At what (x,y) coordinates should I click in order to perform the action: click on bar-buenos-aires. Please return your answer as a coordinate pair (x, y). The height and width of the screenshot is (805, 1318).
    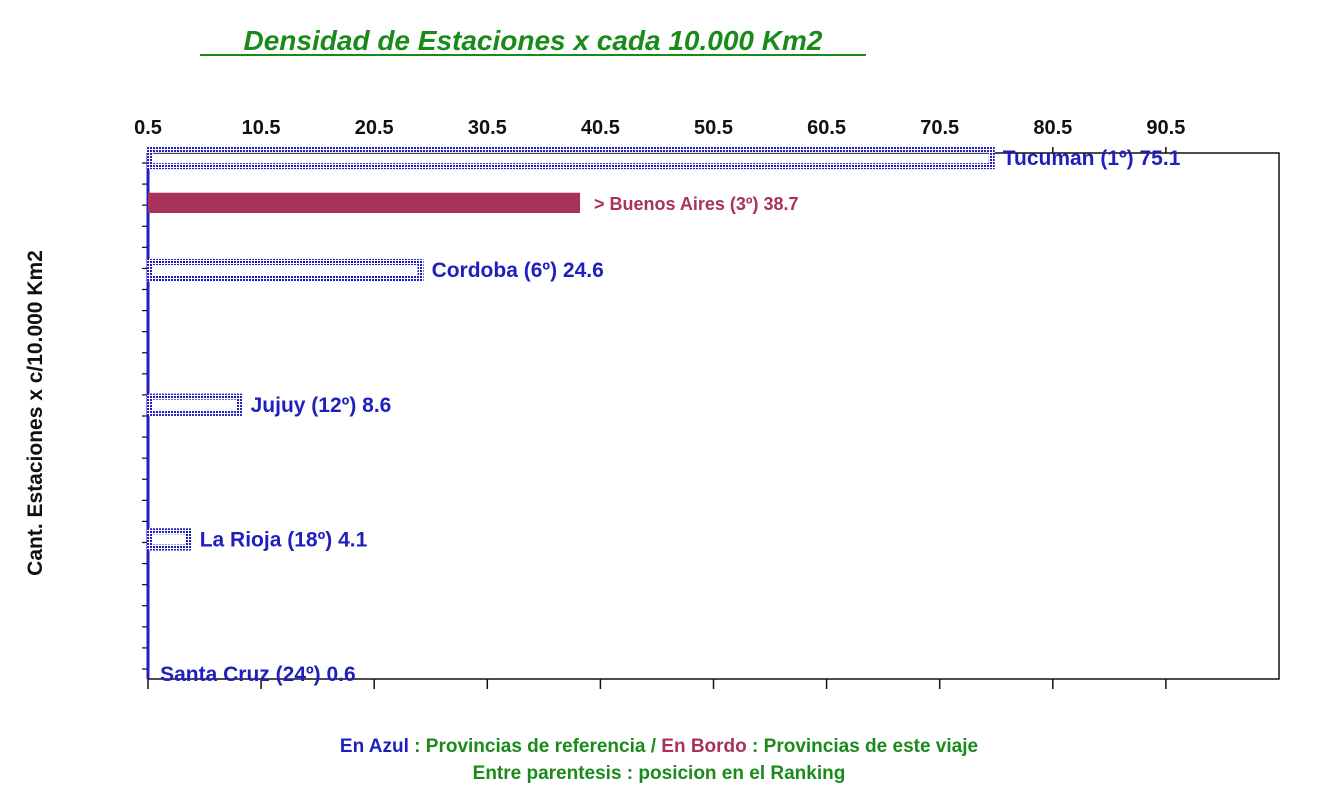
    Looking at the image, I should click on (364, 203).